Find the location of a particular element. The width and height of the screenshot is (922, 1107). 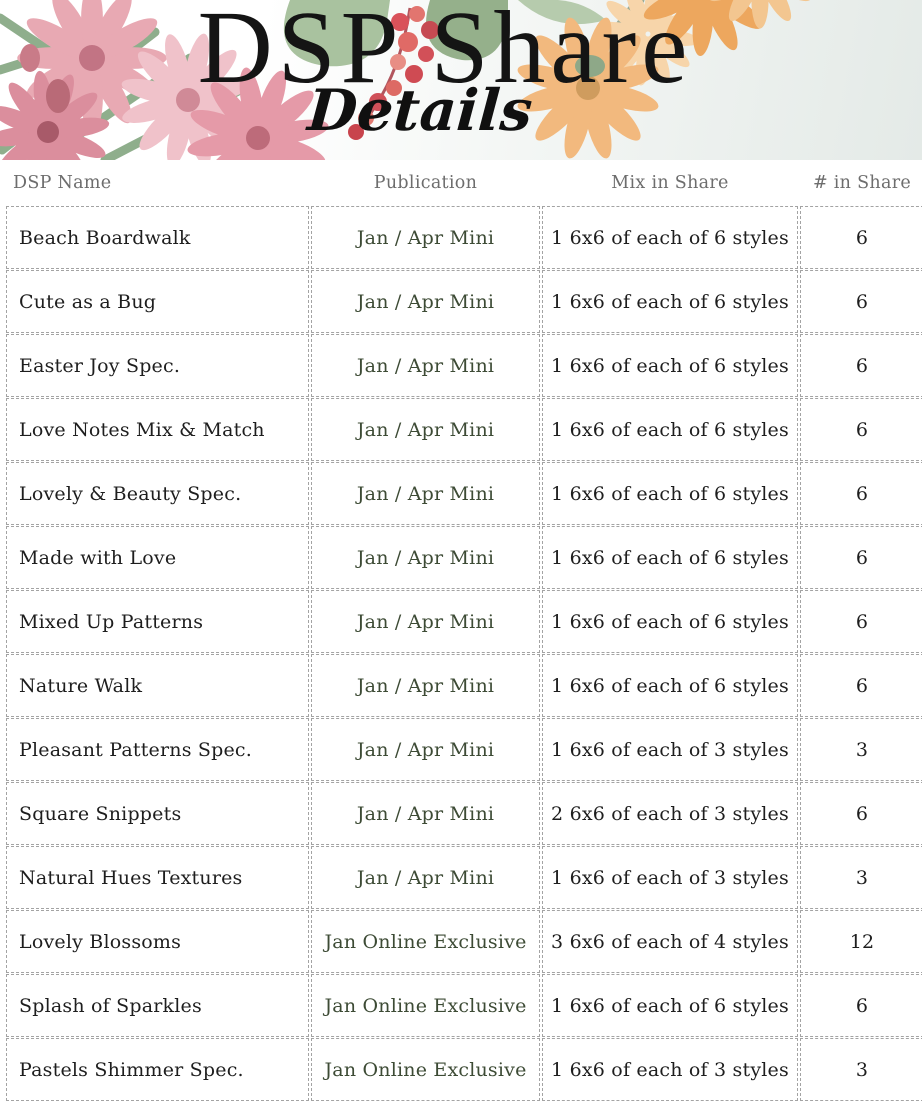

header-banner: DSP Share Details is located at coordinates (461, 80).